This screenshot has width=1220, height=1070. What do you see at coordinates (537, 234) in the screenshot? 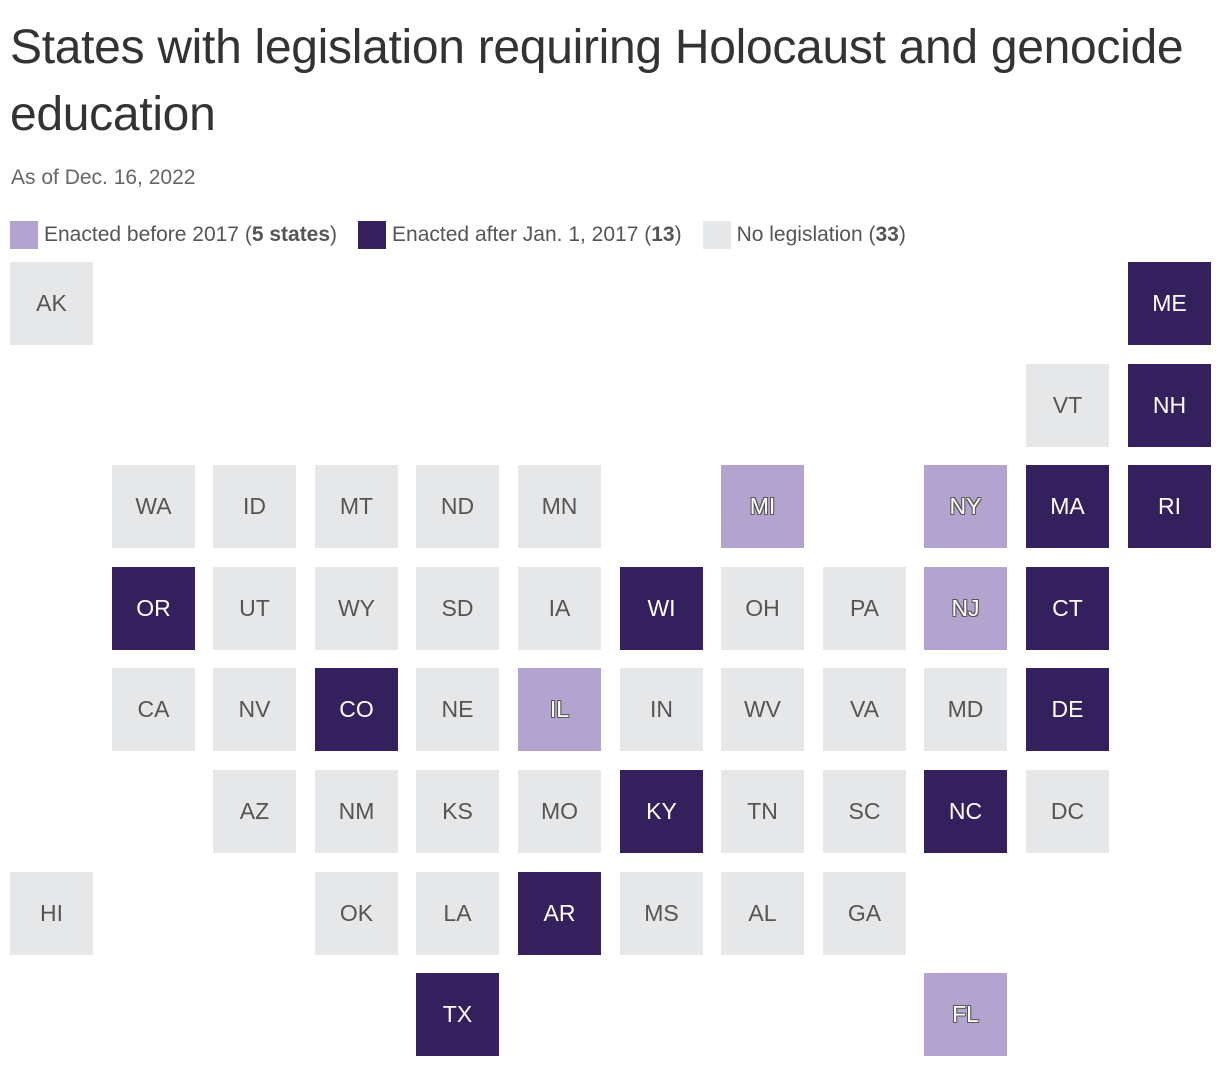
I see `legend-label-after: Enacted after Jan. 1, 2017 (13)` at bounding box center [537, 234].